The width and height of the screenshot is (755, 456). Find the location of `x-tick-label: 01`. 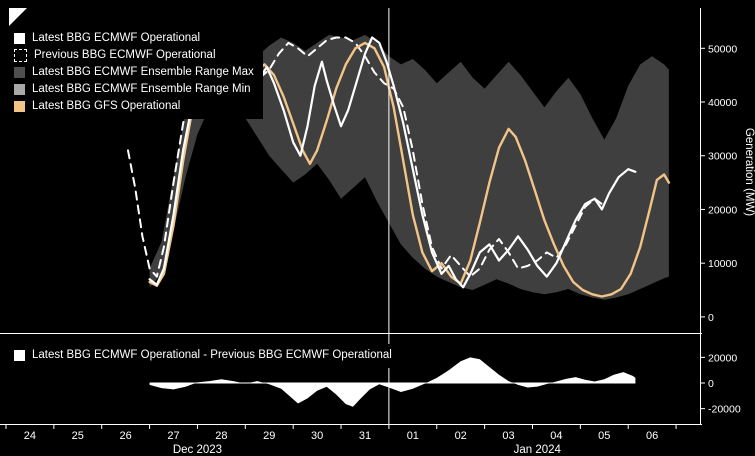

x-tick-label: 01 is located at coordinates (413, 436).